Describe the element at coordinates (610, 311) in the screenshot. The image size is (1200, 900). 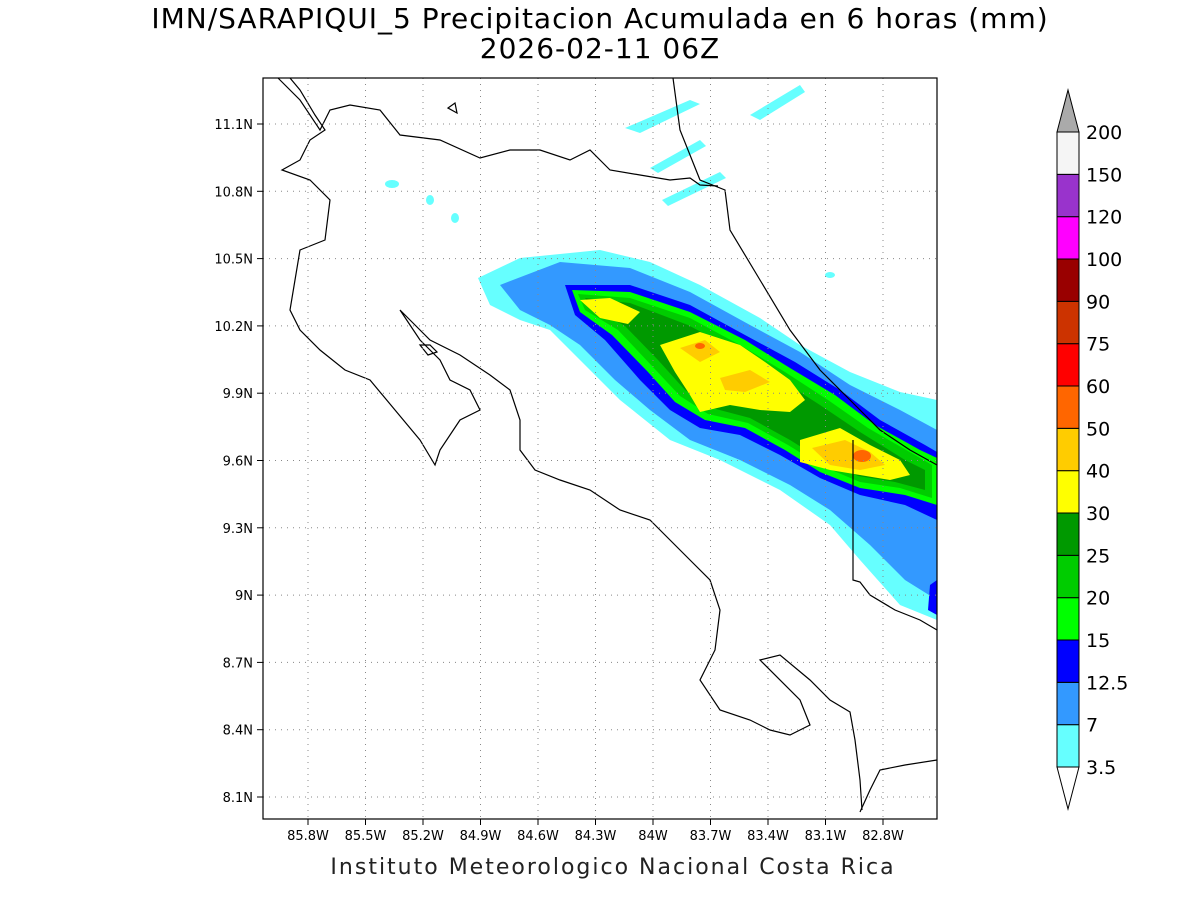
I see `precip-area-30mm` at that location.